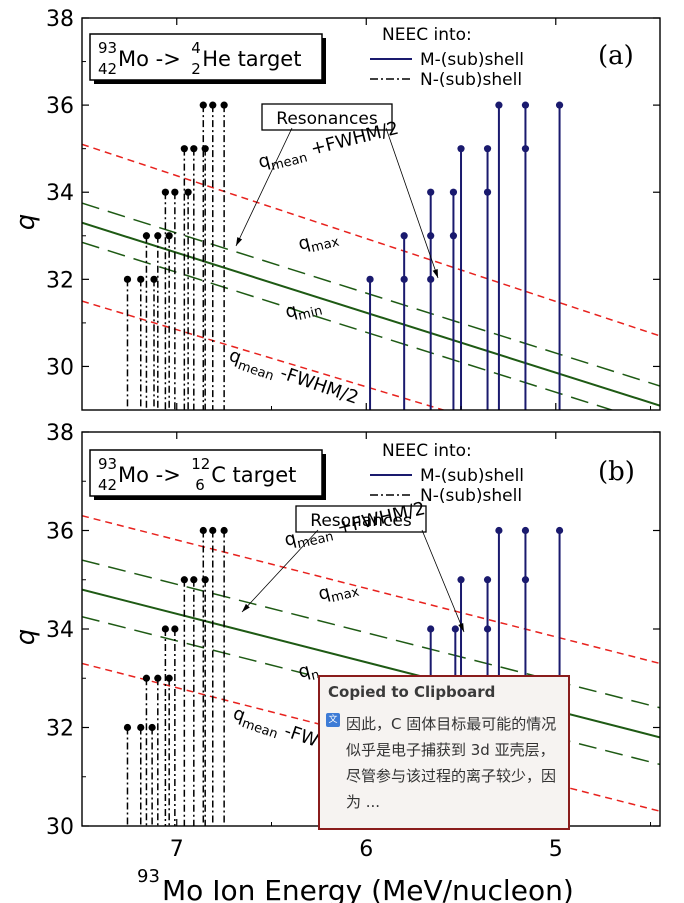 The height and width of the screenshot is (903, 684). What do you see at coordinates (206, 57) in the screenshot?
I see `title-box` at bounding box center [206, 57].